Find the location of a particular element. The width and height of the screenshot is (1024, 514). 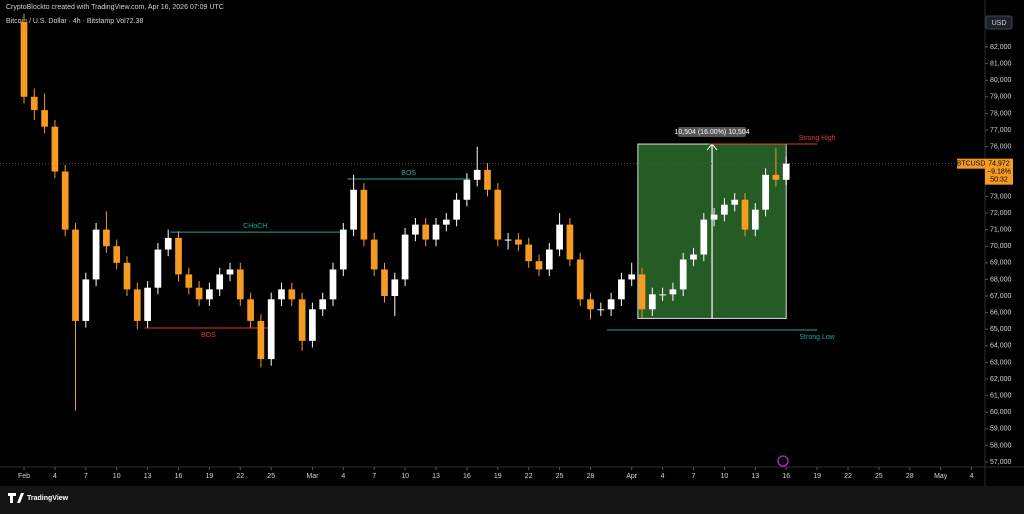

y-tick-label: 71,000 is located at coordinates (1001, 229).